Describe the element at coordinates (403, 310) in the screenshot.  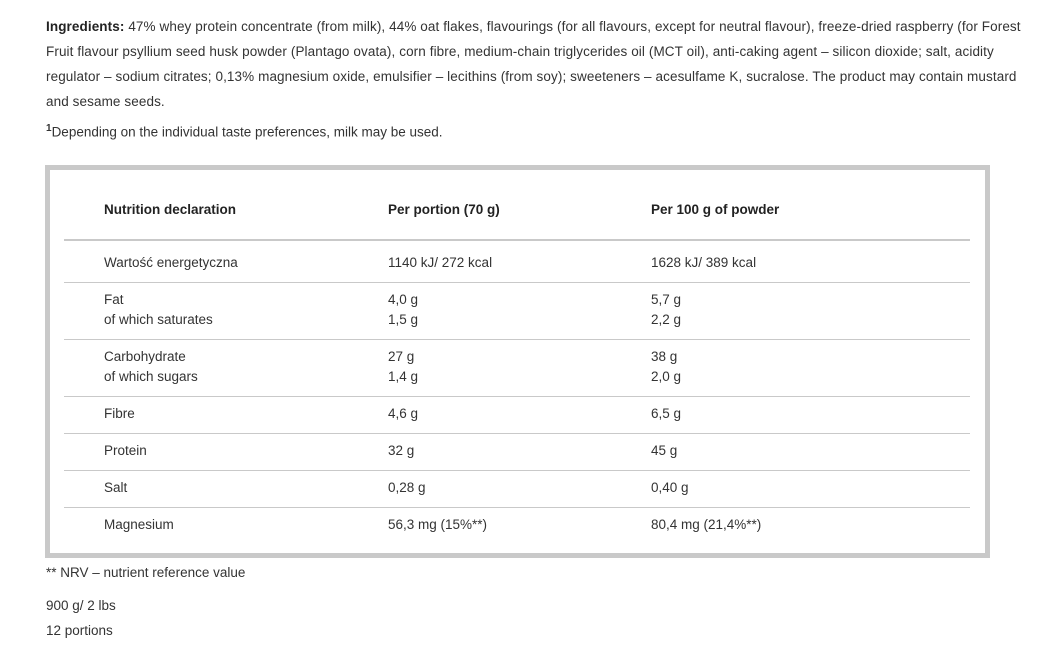
I see `row-portion-cell: 4,0 g 1,5 g` at that location.